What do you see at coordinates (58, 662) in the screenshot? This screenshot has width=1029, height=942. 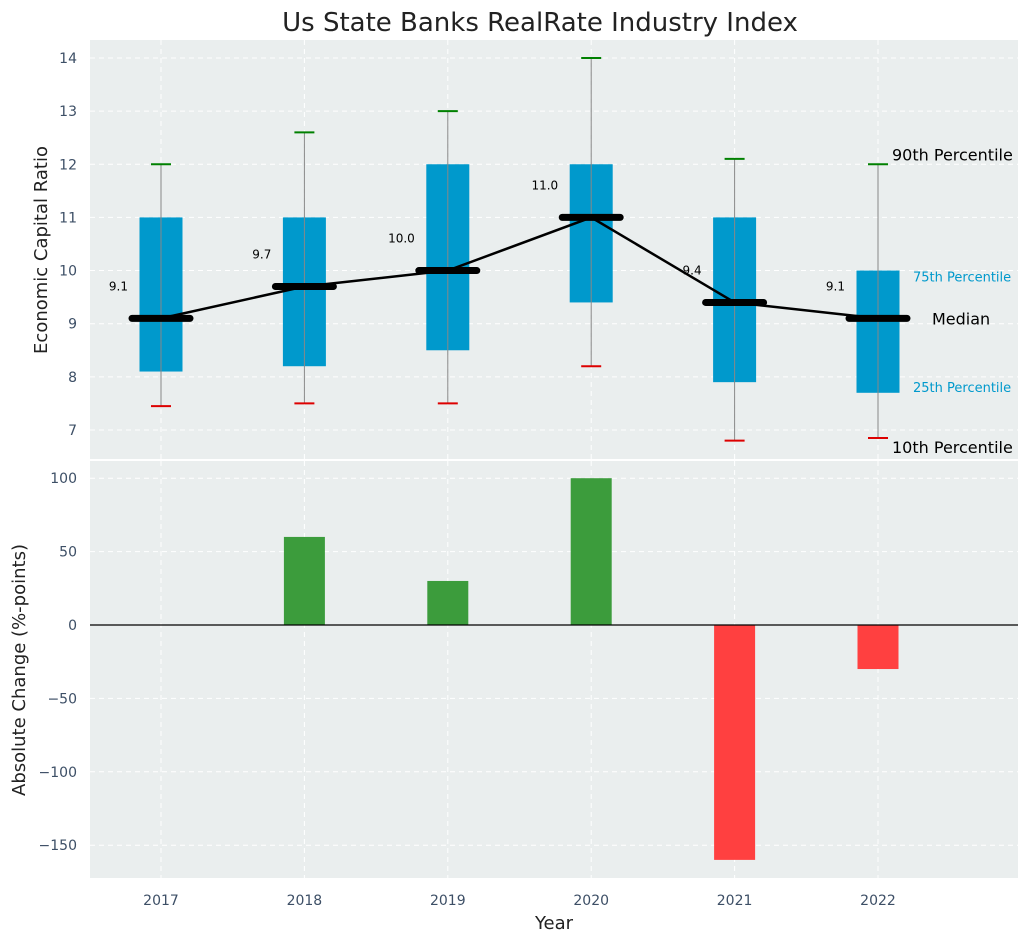 I see `bottom-y-ticks: 100 50 0 −50 −100 −150` at bounding box center [58, 662].